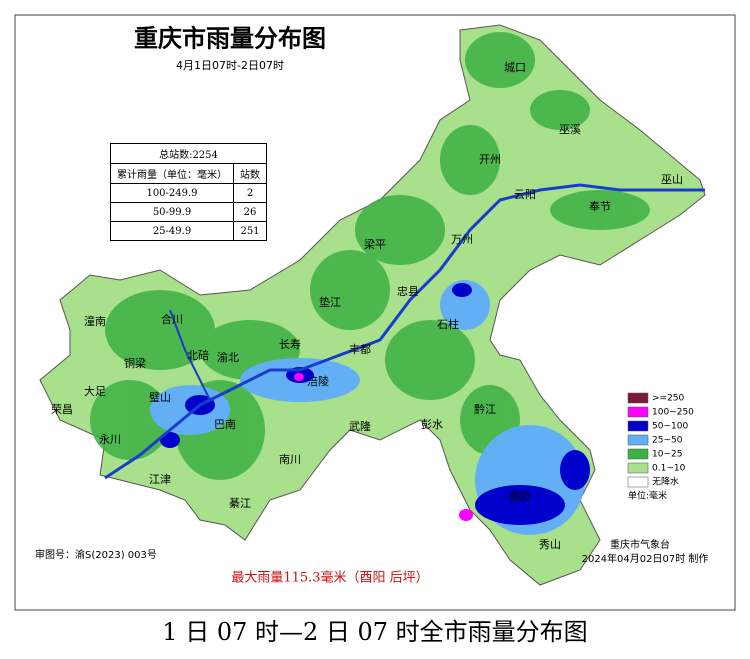 The width and height of the screenshot is (750, 659). I want to click on district-label: 璧山, so click(160, 397).